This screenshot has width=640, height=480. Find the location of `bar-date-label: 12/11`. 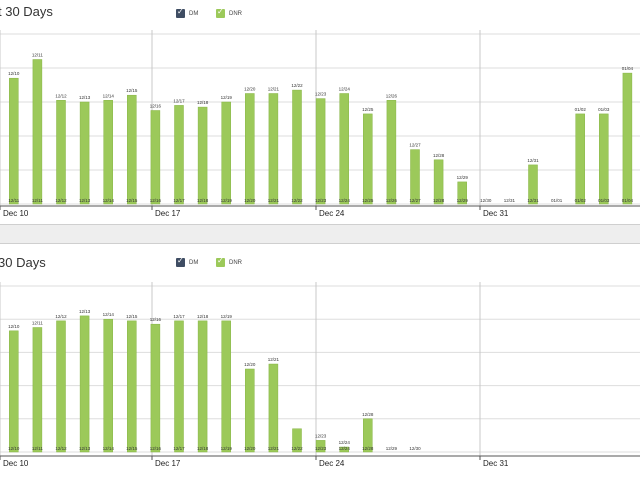

bar-date-label: 12/11 is located at coordinates (37, 200).